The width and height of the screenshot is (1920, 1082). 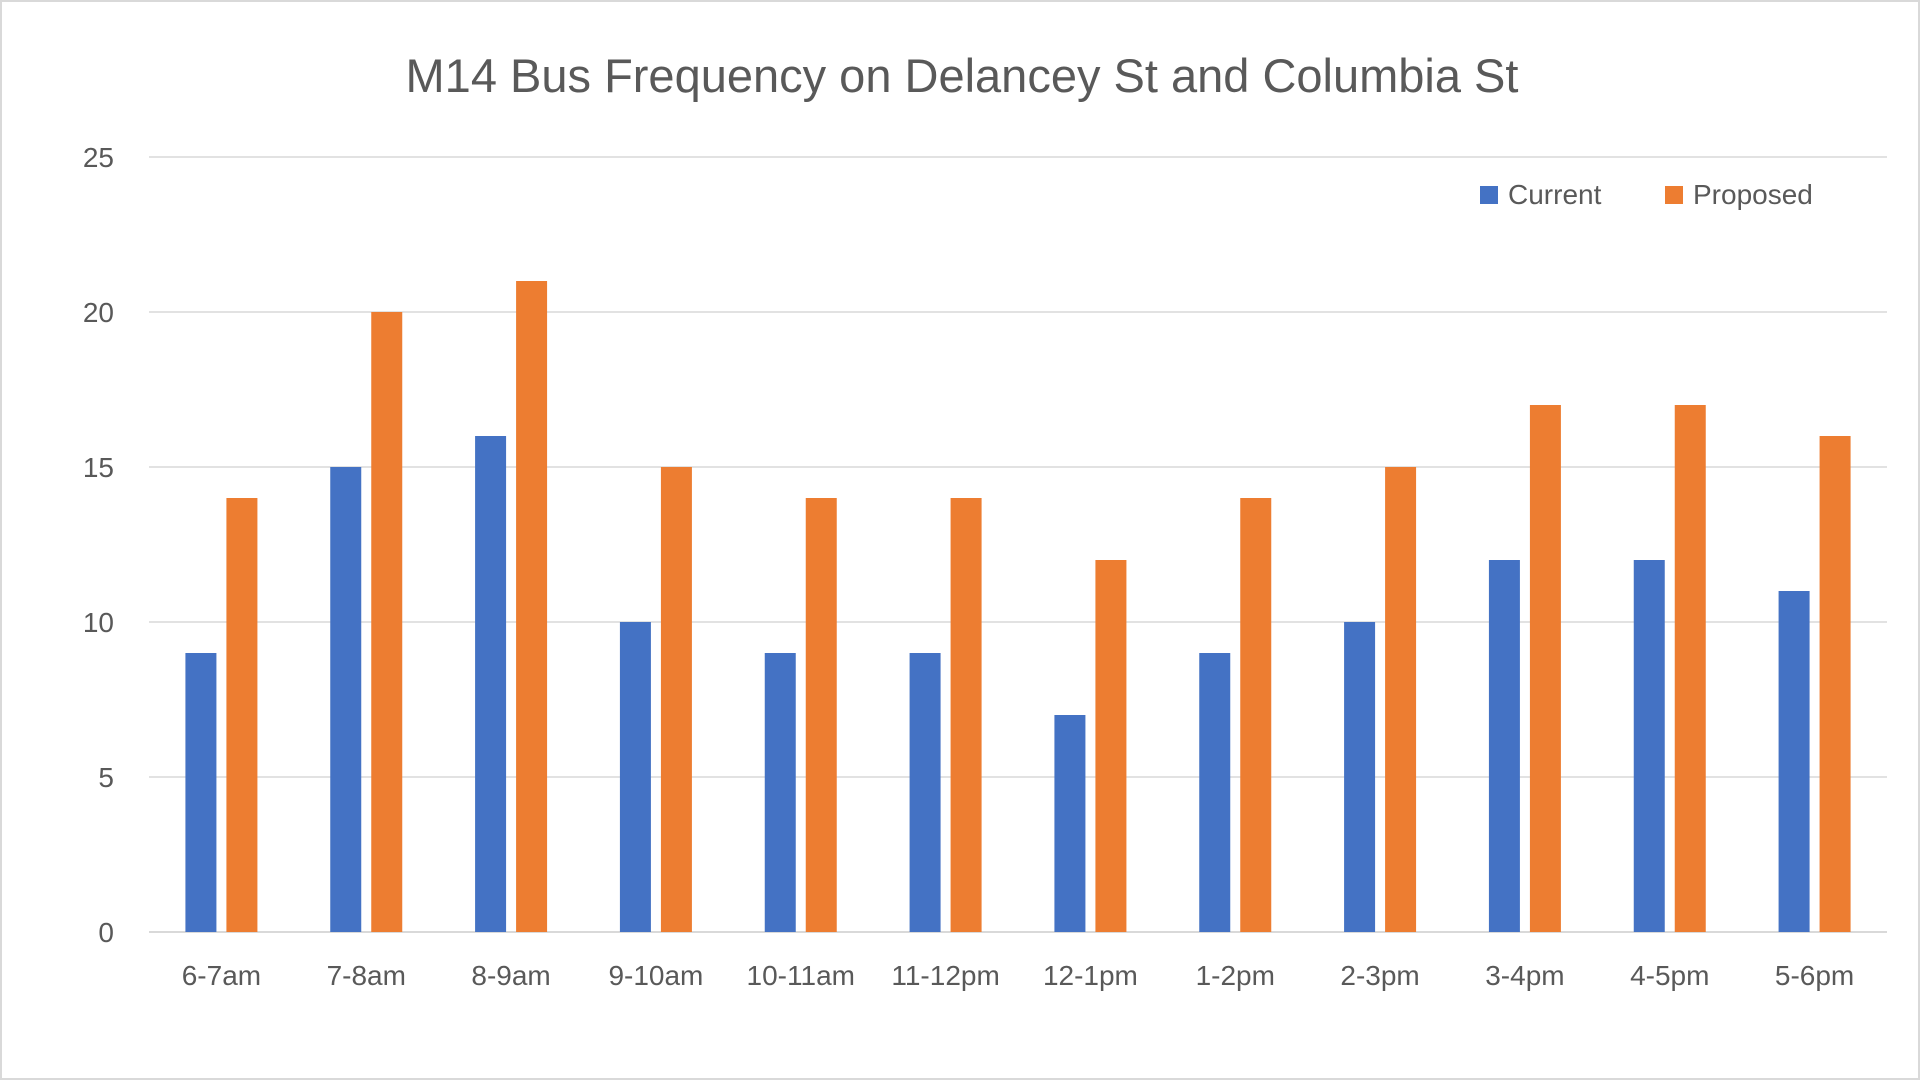 I want to click on bar-proposed-1-2pm, so click(x=1256, y=715).